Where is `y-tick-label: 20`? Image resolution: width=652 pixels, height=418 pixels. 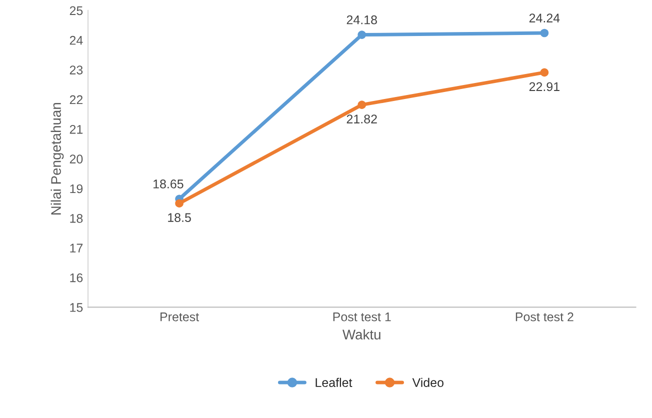
y-tick-label: 20 is located at coordinates (76, 159).